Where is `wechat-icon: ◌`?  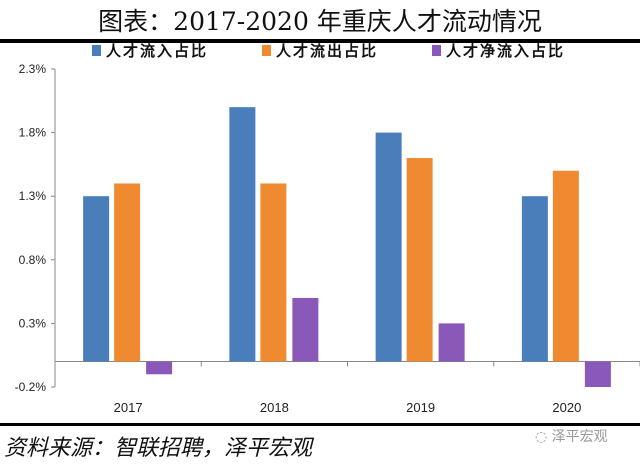
wechat-icon: ◌ is located at coordinates (543, 437).